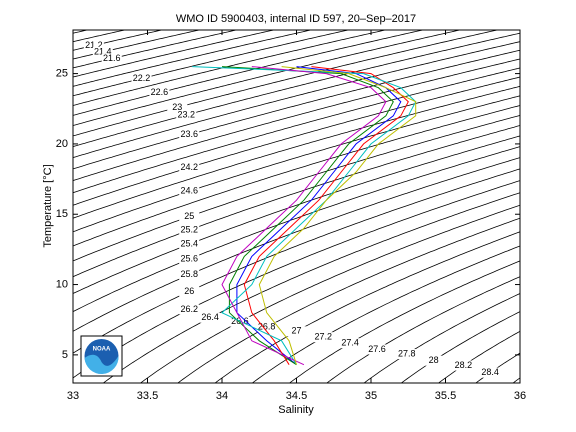 This screenshot has height=432, width=576. I want to click on x-tick-label: 33.5, so click(147, 396).